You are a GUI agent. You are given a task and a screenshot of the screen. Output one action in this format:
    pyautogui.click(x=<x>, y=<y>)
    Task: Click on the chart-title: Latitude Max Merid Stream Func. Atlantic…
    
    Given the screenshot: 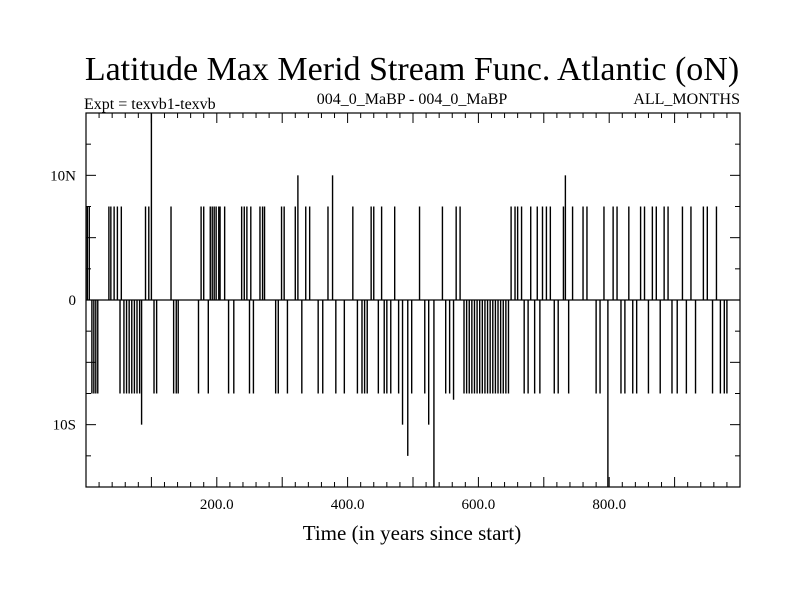 What is the action you would take?
    pyautogui.click(x=412, y=69)
    